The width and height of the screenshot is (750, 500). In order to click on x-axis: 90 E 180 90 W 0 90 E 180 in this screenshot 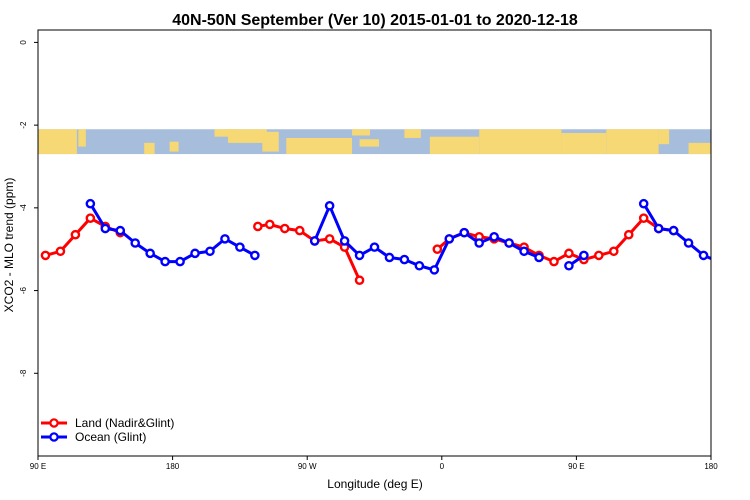, I will do `click(374, 463)`.